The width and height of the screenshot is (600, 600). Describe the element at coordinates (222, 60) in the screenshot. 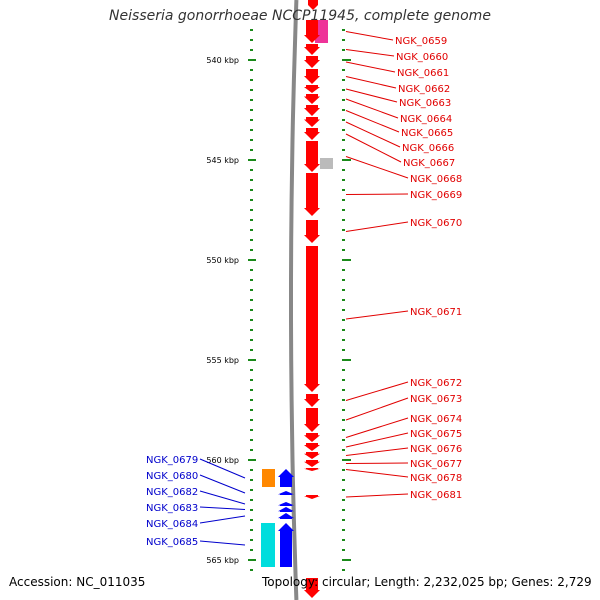

I see `axis-tick-label: 540 kbp` at that location.